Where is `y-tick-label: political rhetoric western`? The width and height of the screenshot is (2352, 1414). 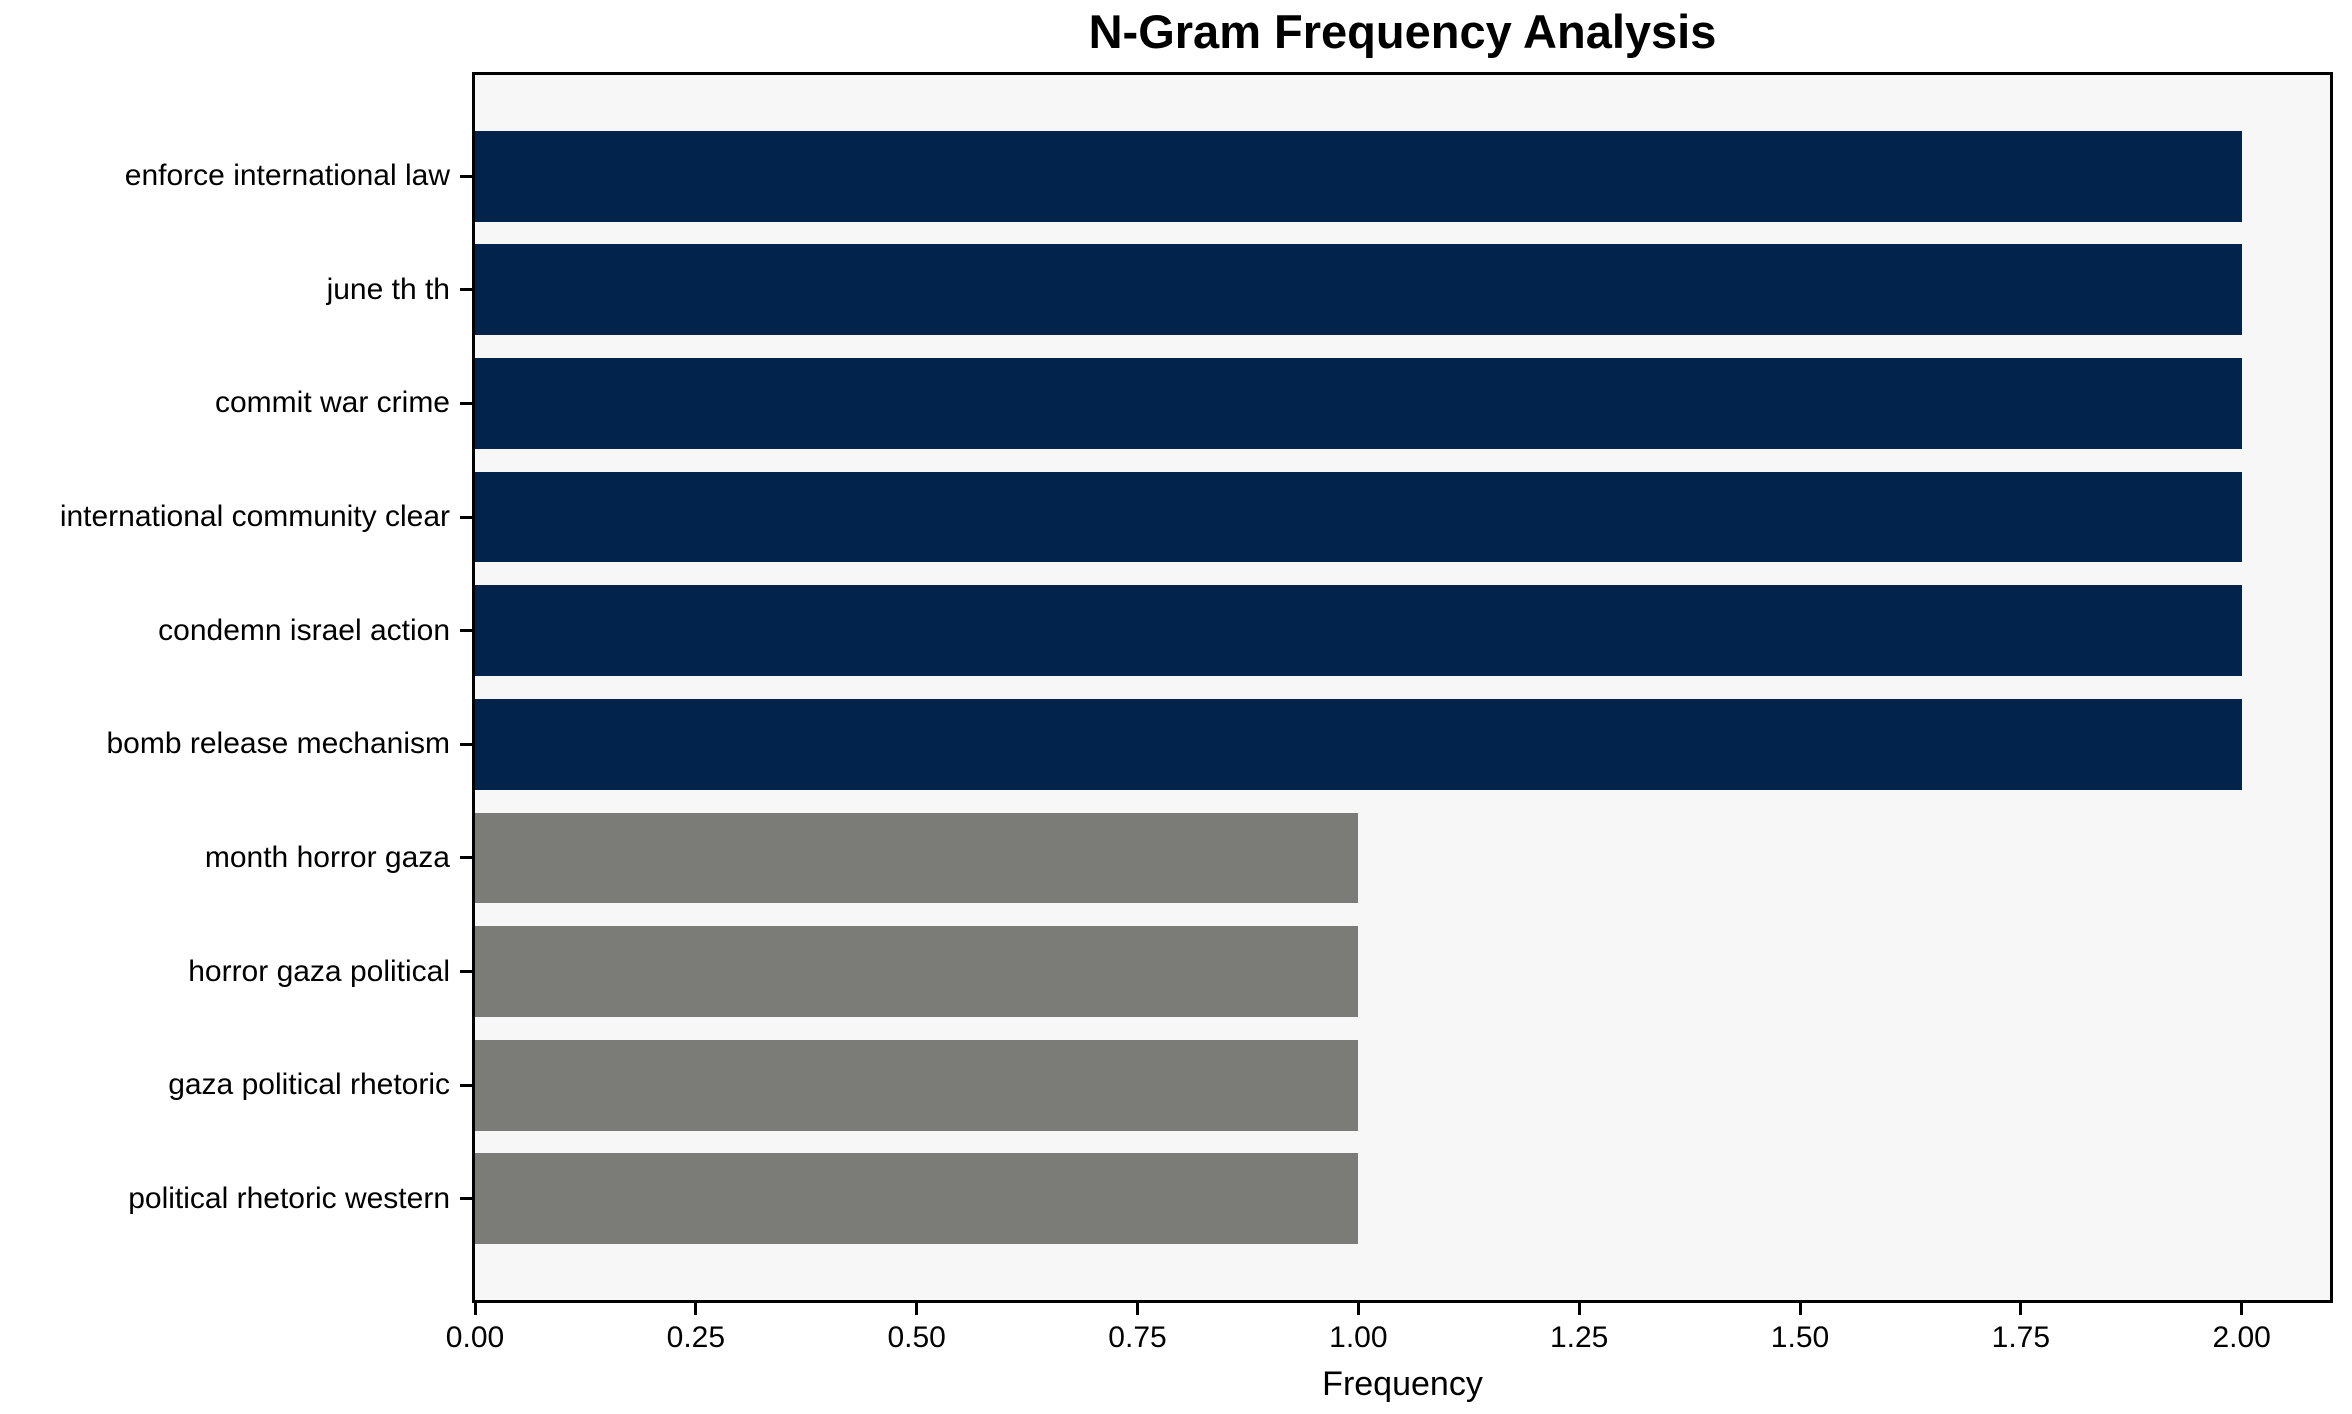 y-tick-label: political rhetoric western is located at coordinates (289, 1198).